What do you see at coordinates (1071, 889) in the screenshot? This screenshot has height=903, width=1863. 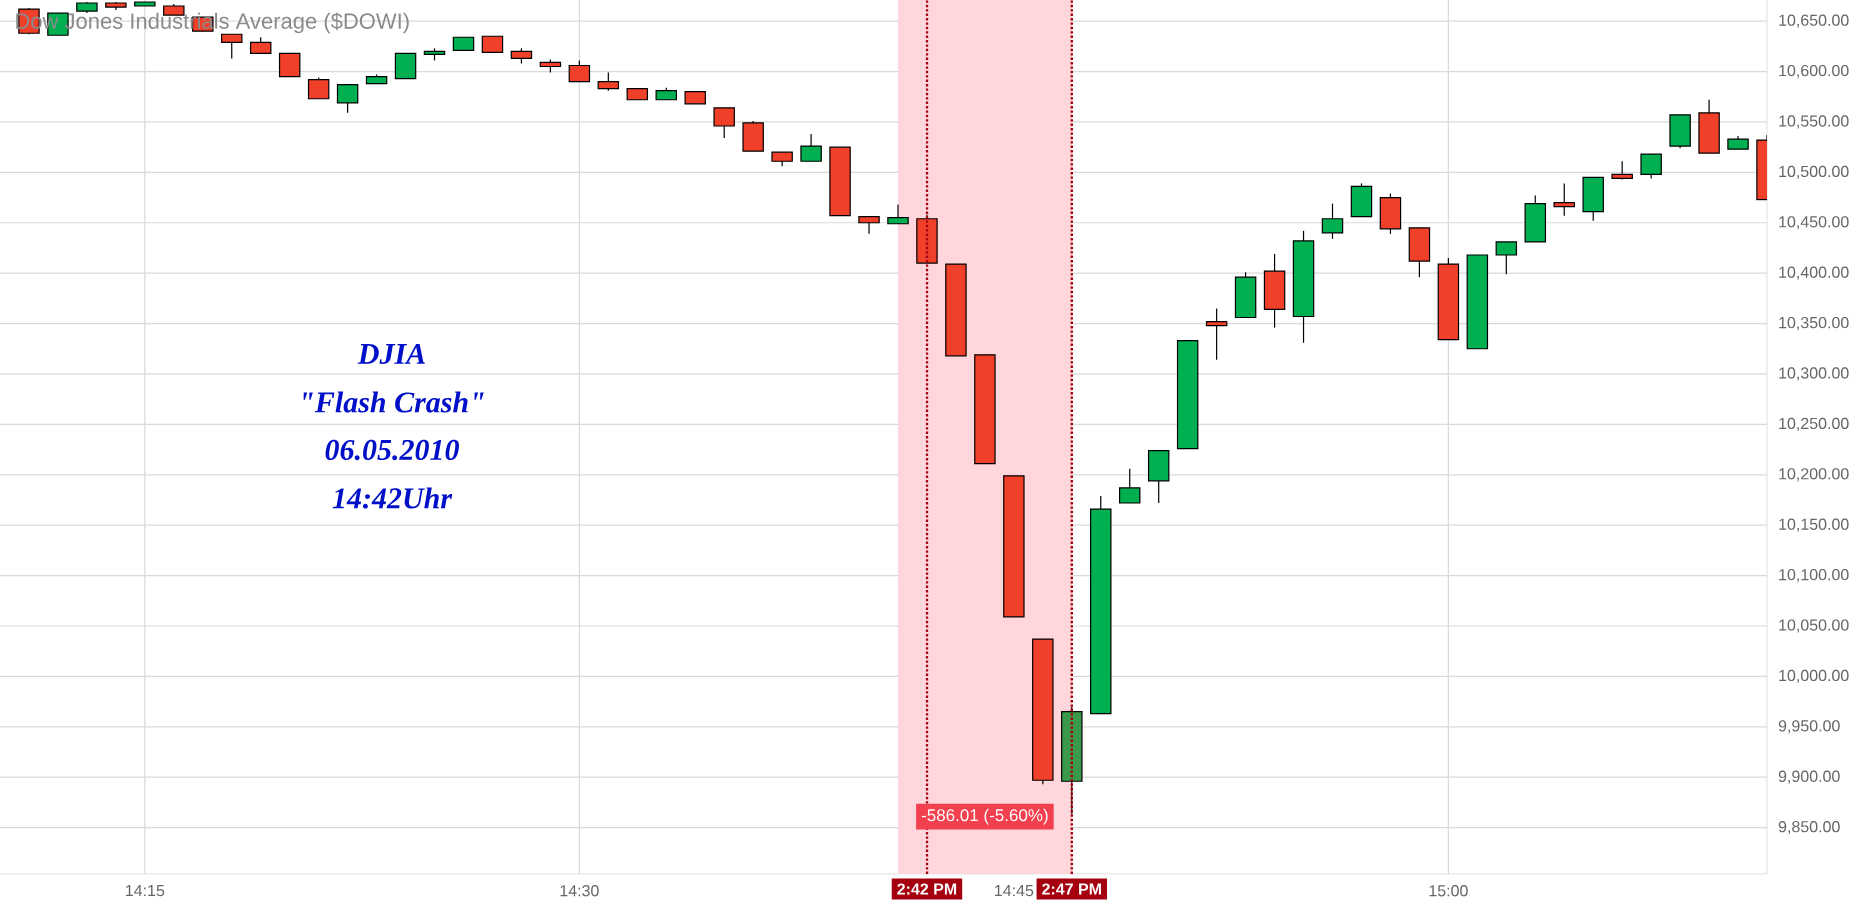 I see `ref-line-label: 2:47 PM` at bounding box center [1071, 889].